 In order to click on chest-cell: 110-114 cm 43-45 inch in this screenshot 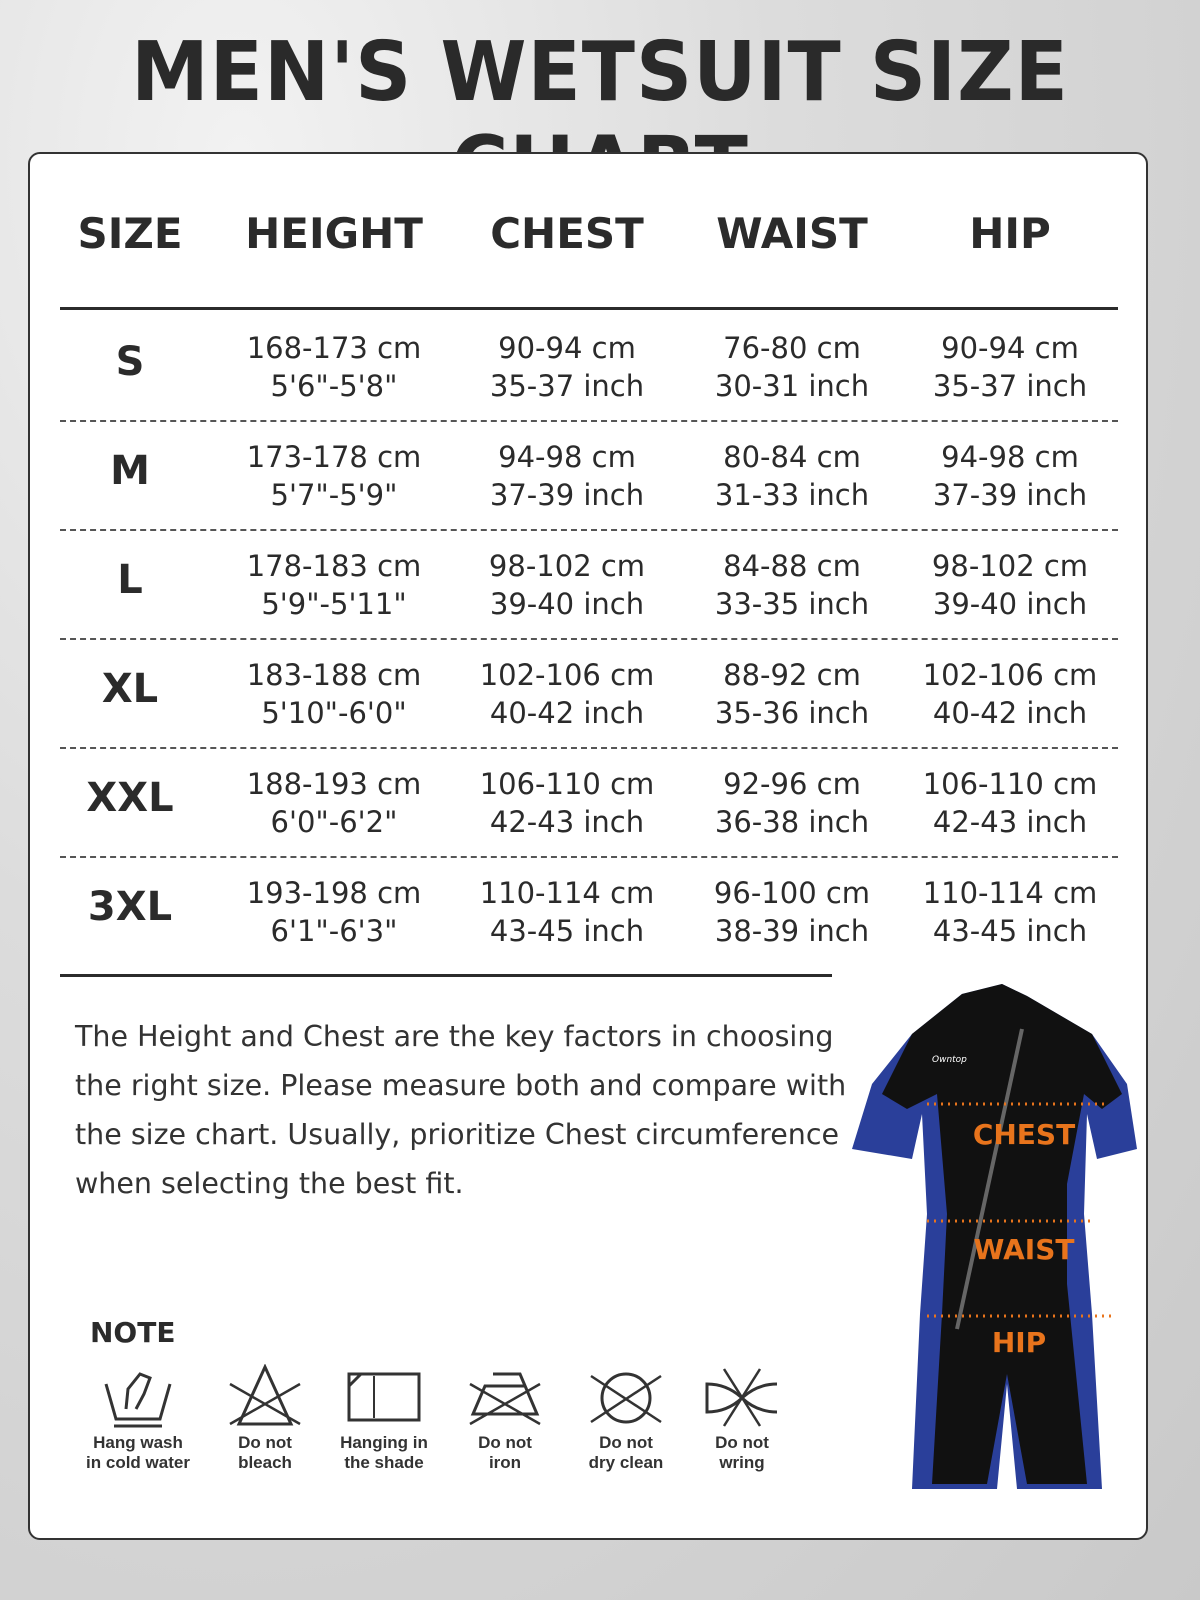, I will do `click(567, 912)`.